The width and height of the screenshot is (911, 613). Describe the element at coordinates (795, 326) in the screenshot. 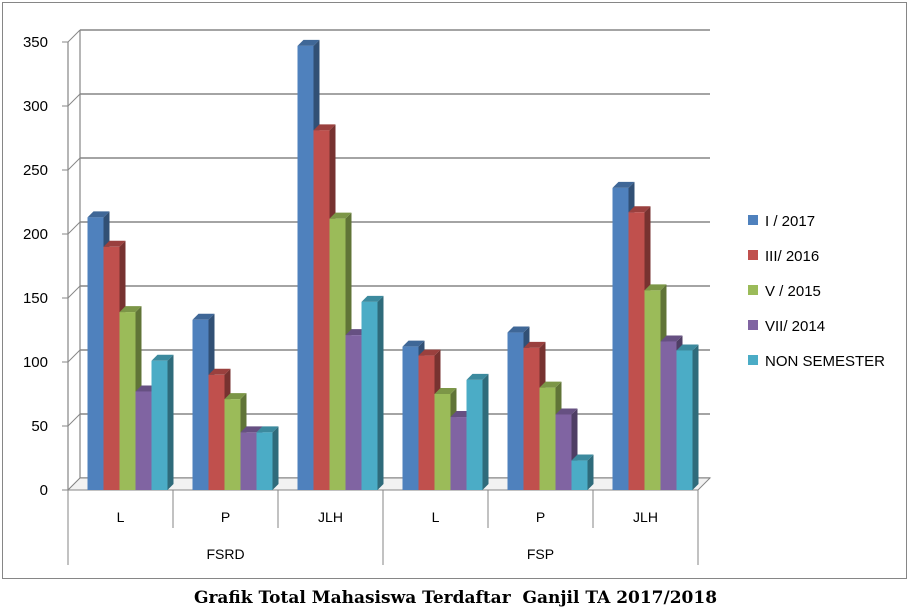

I see `legend-label: VII/ 2014` at that location.